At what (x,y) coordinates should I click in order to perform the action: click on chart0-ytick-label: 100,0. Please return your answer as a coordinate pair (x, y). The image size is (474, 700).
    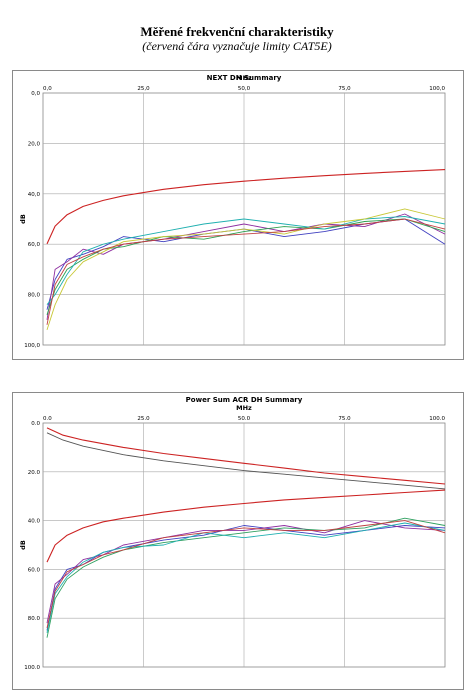
    Looking at the image, I should click on (32, 346).